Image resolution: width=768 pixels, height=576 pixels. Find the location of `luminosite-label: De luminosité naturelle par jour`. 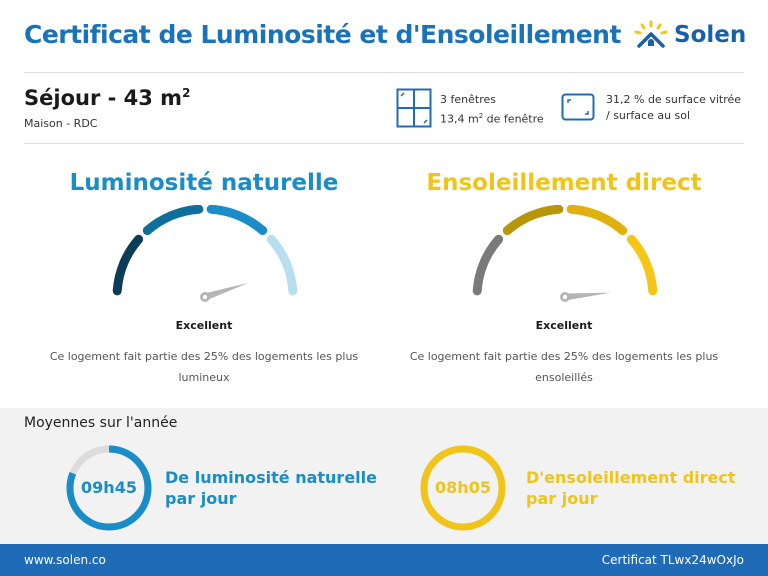

luminosite-label: De luminosité naturelle par jour is located at coordinates (271, 488).